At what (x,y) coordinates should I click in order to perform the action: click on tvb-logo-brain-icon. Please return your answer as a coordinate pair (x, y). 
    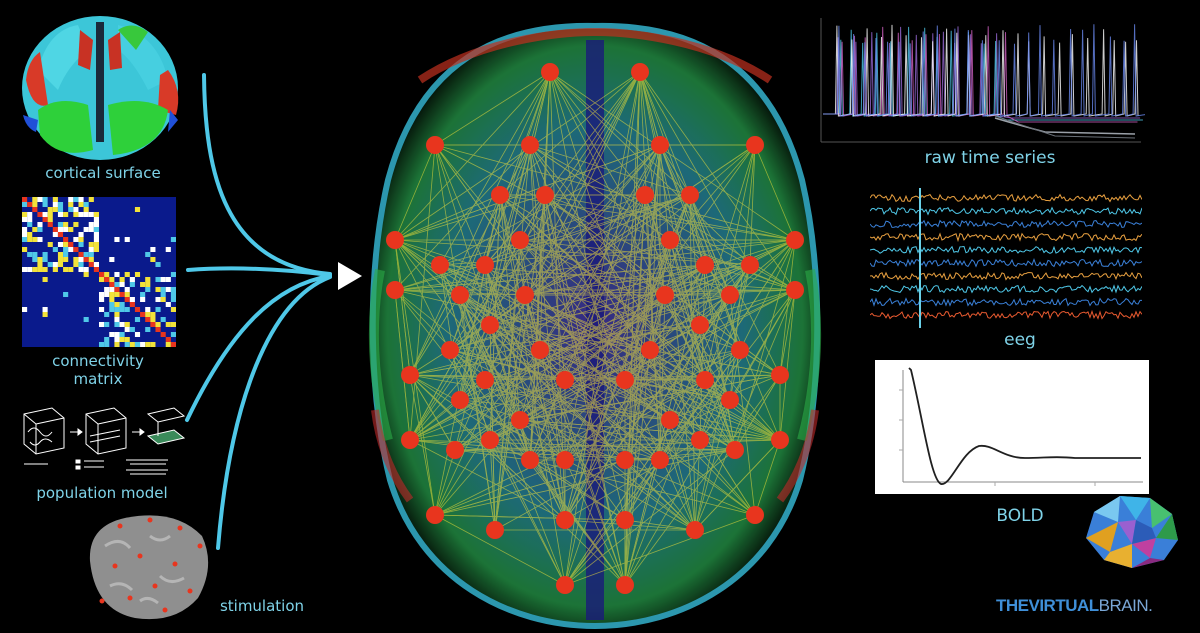
    Looking at the image, I should click on (1132, 532).